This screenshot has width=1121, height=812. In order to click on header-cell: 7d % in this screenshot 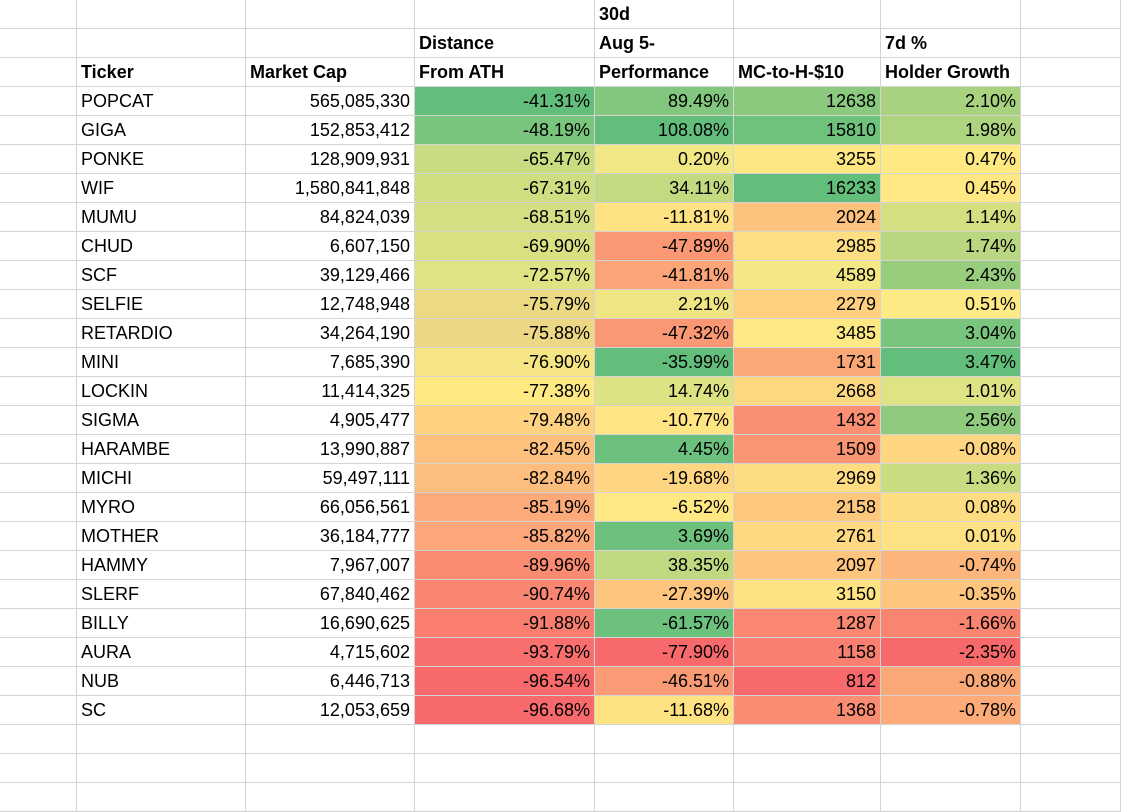, I will do `click(951, 43)`.